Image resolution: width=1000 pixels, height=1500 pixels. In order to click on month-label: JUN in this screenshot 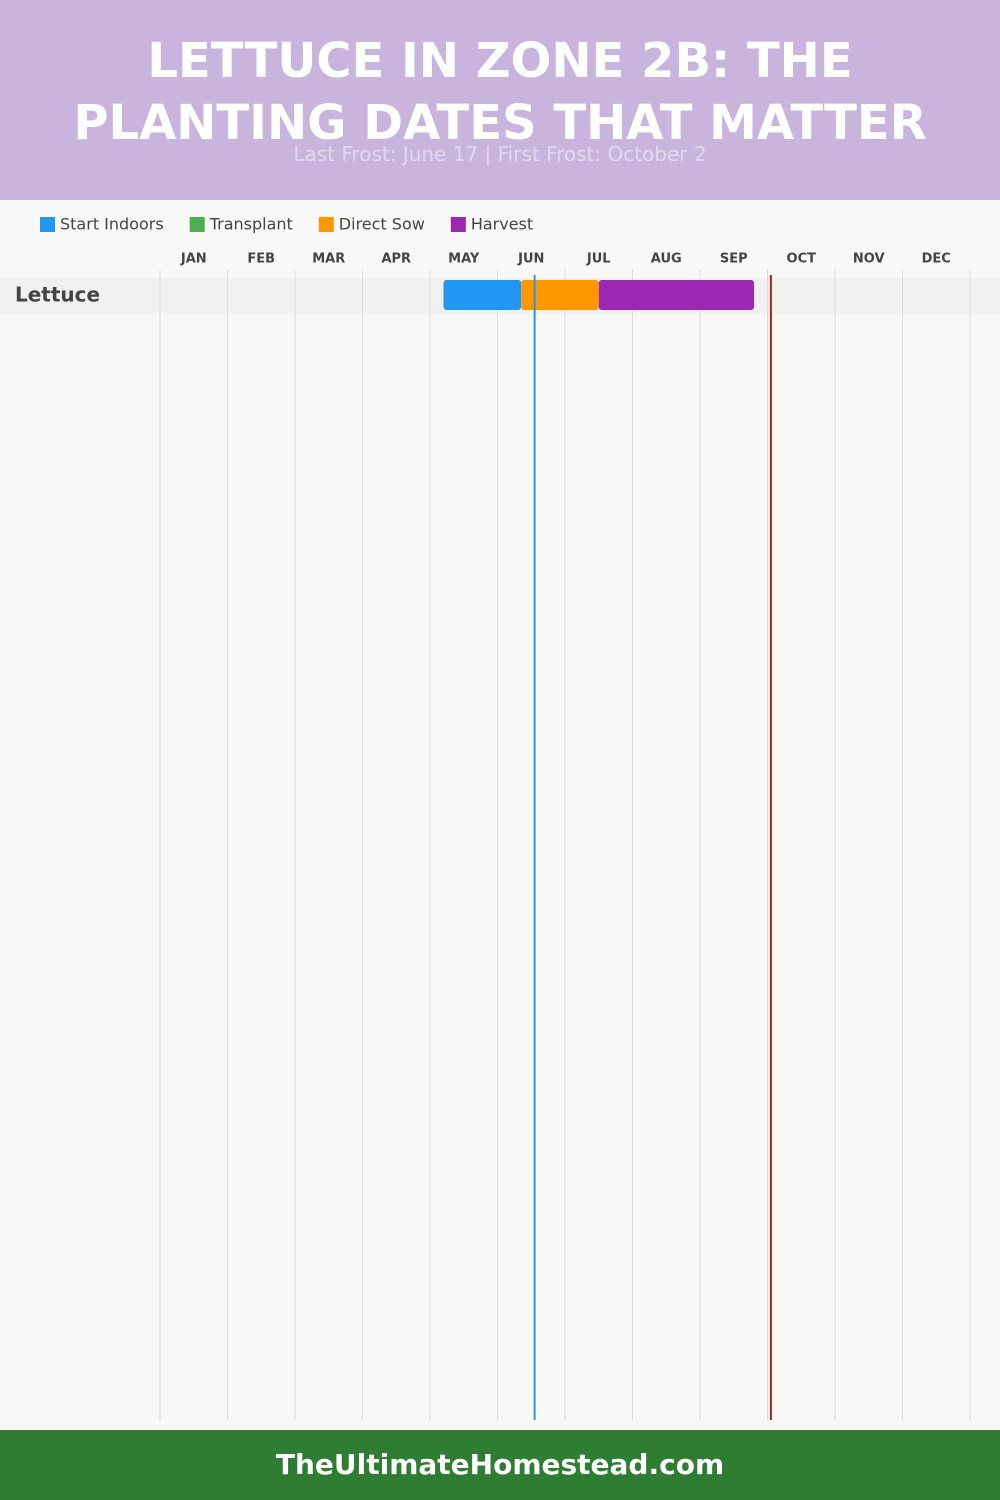, I will do `click(530, 259)`.